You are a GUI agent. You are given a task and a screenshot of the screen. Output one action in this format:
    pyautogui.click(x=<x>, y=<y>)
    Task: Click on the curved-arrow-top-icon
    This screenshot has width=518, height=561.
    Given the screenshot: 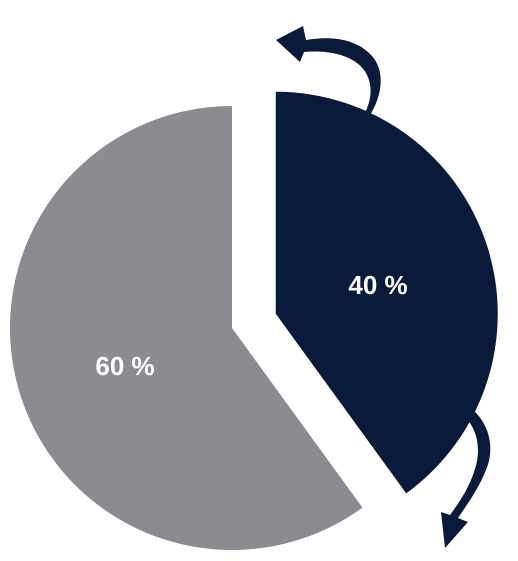 What is the action you would take?
    pyautogui.click(x=328, y=72)
    